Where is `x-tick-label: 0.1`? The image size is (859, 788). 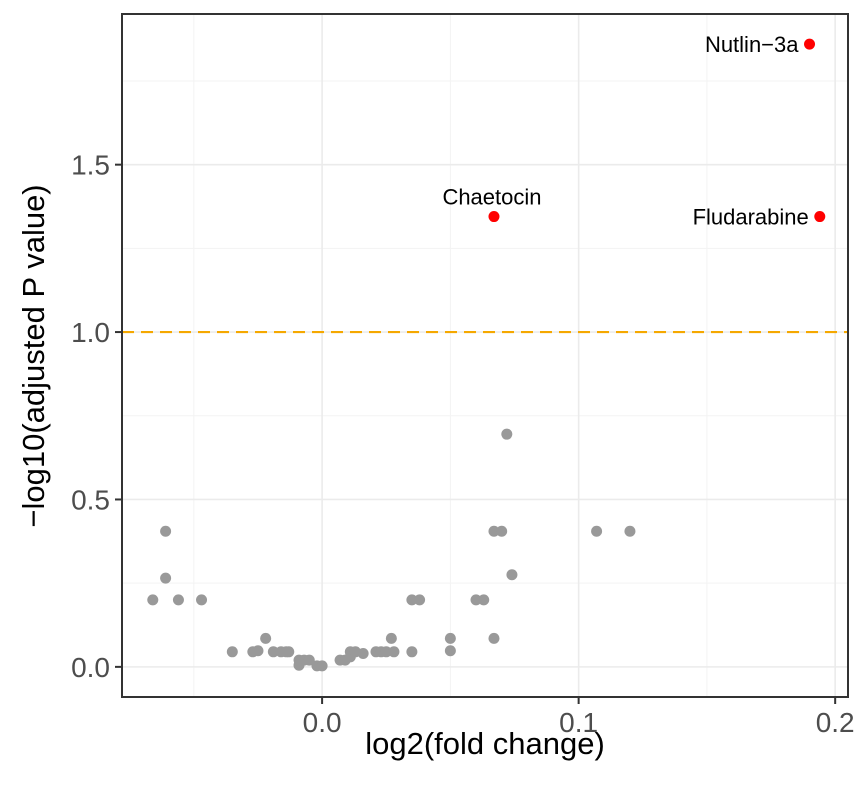 x-tick-label: 0.1 is located at coordinates (578, 722).